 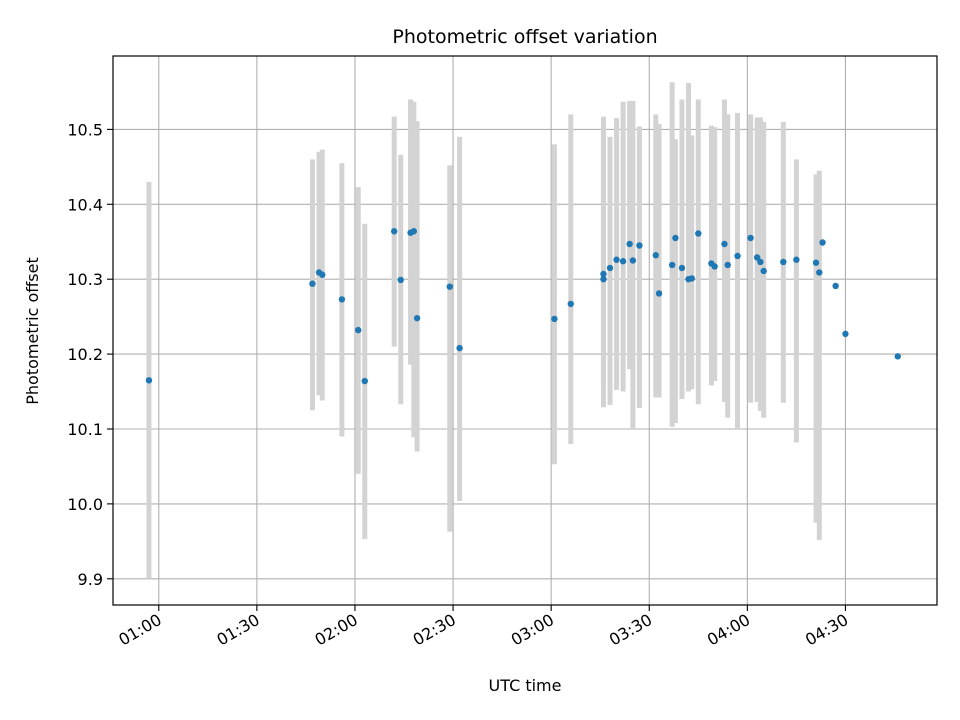 I want to click on y-tick-label: 10.2, so click(x=85, y=354).